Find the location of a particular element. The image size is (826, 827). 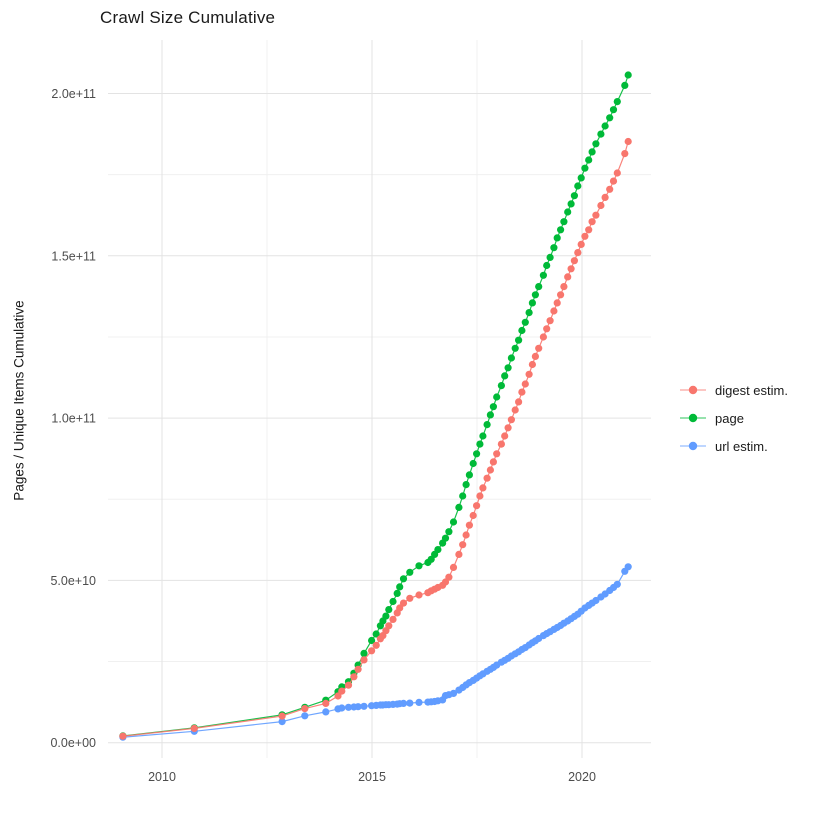

legend-item-digest-estim: digest estim. is located at coordinates (733, 390).